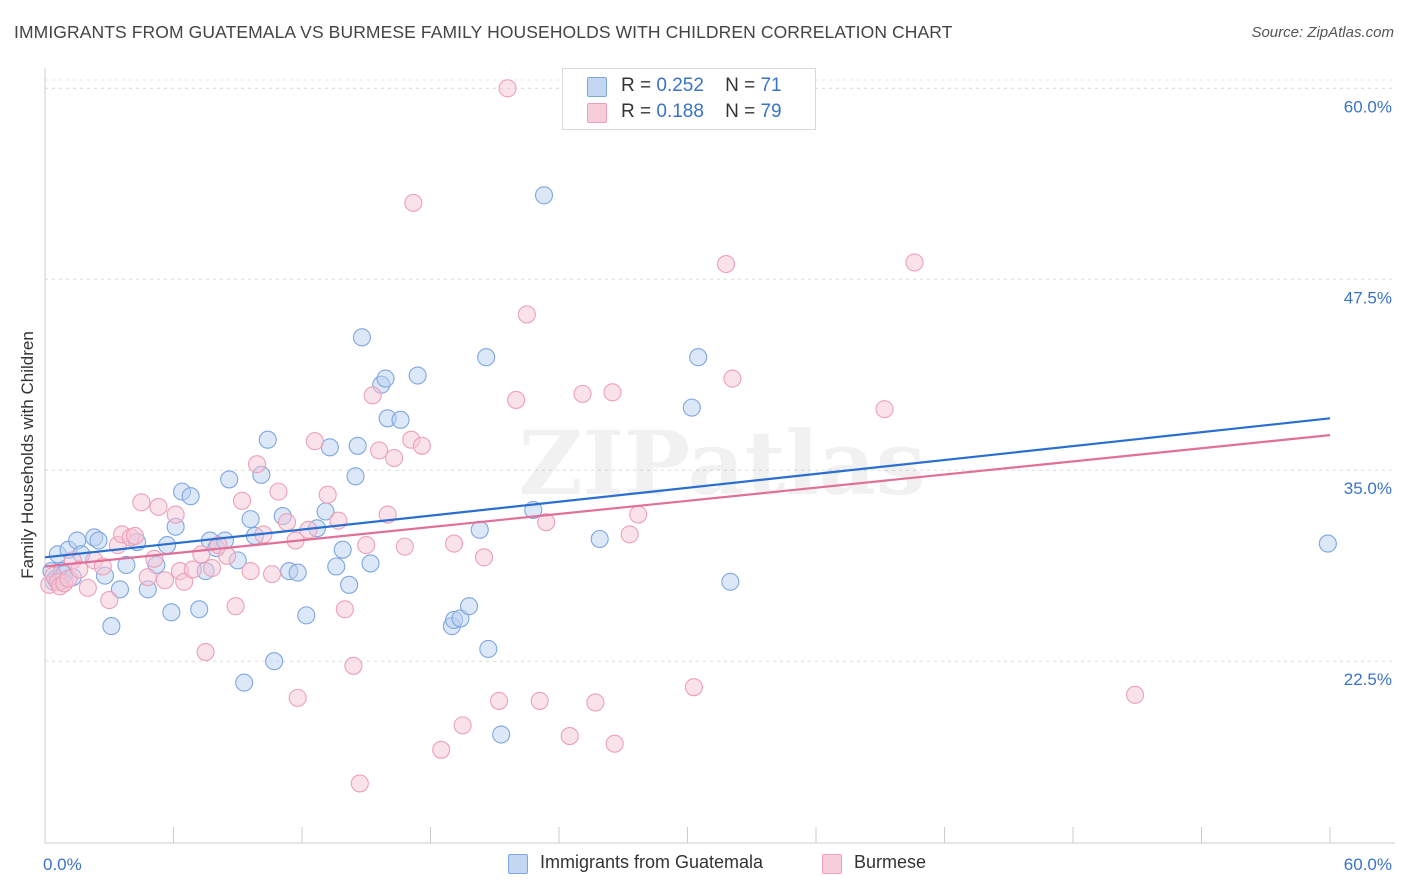 This screenshot has width=1406, height=892. Describe the element at coordinates (597, 113) in the screenshot. I see `legend-swatch-burmese` at that location.